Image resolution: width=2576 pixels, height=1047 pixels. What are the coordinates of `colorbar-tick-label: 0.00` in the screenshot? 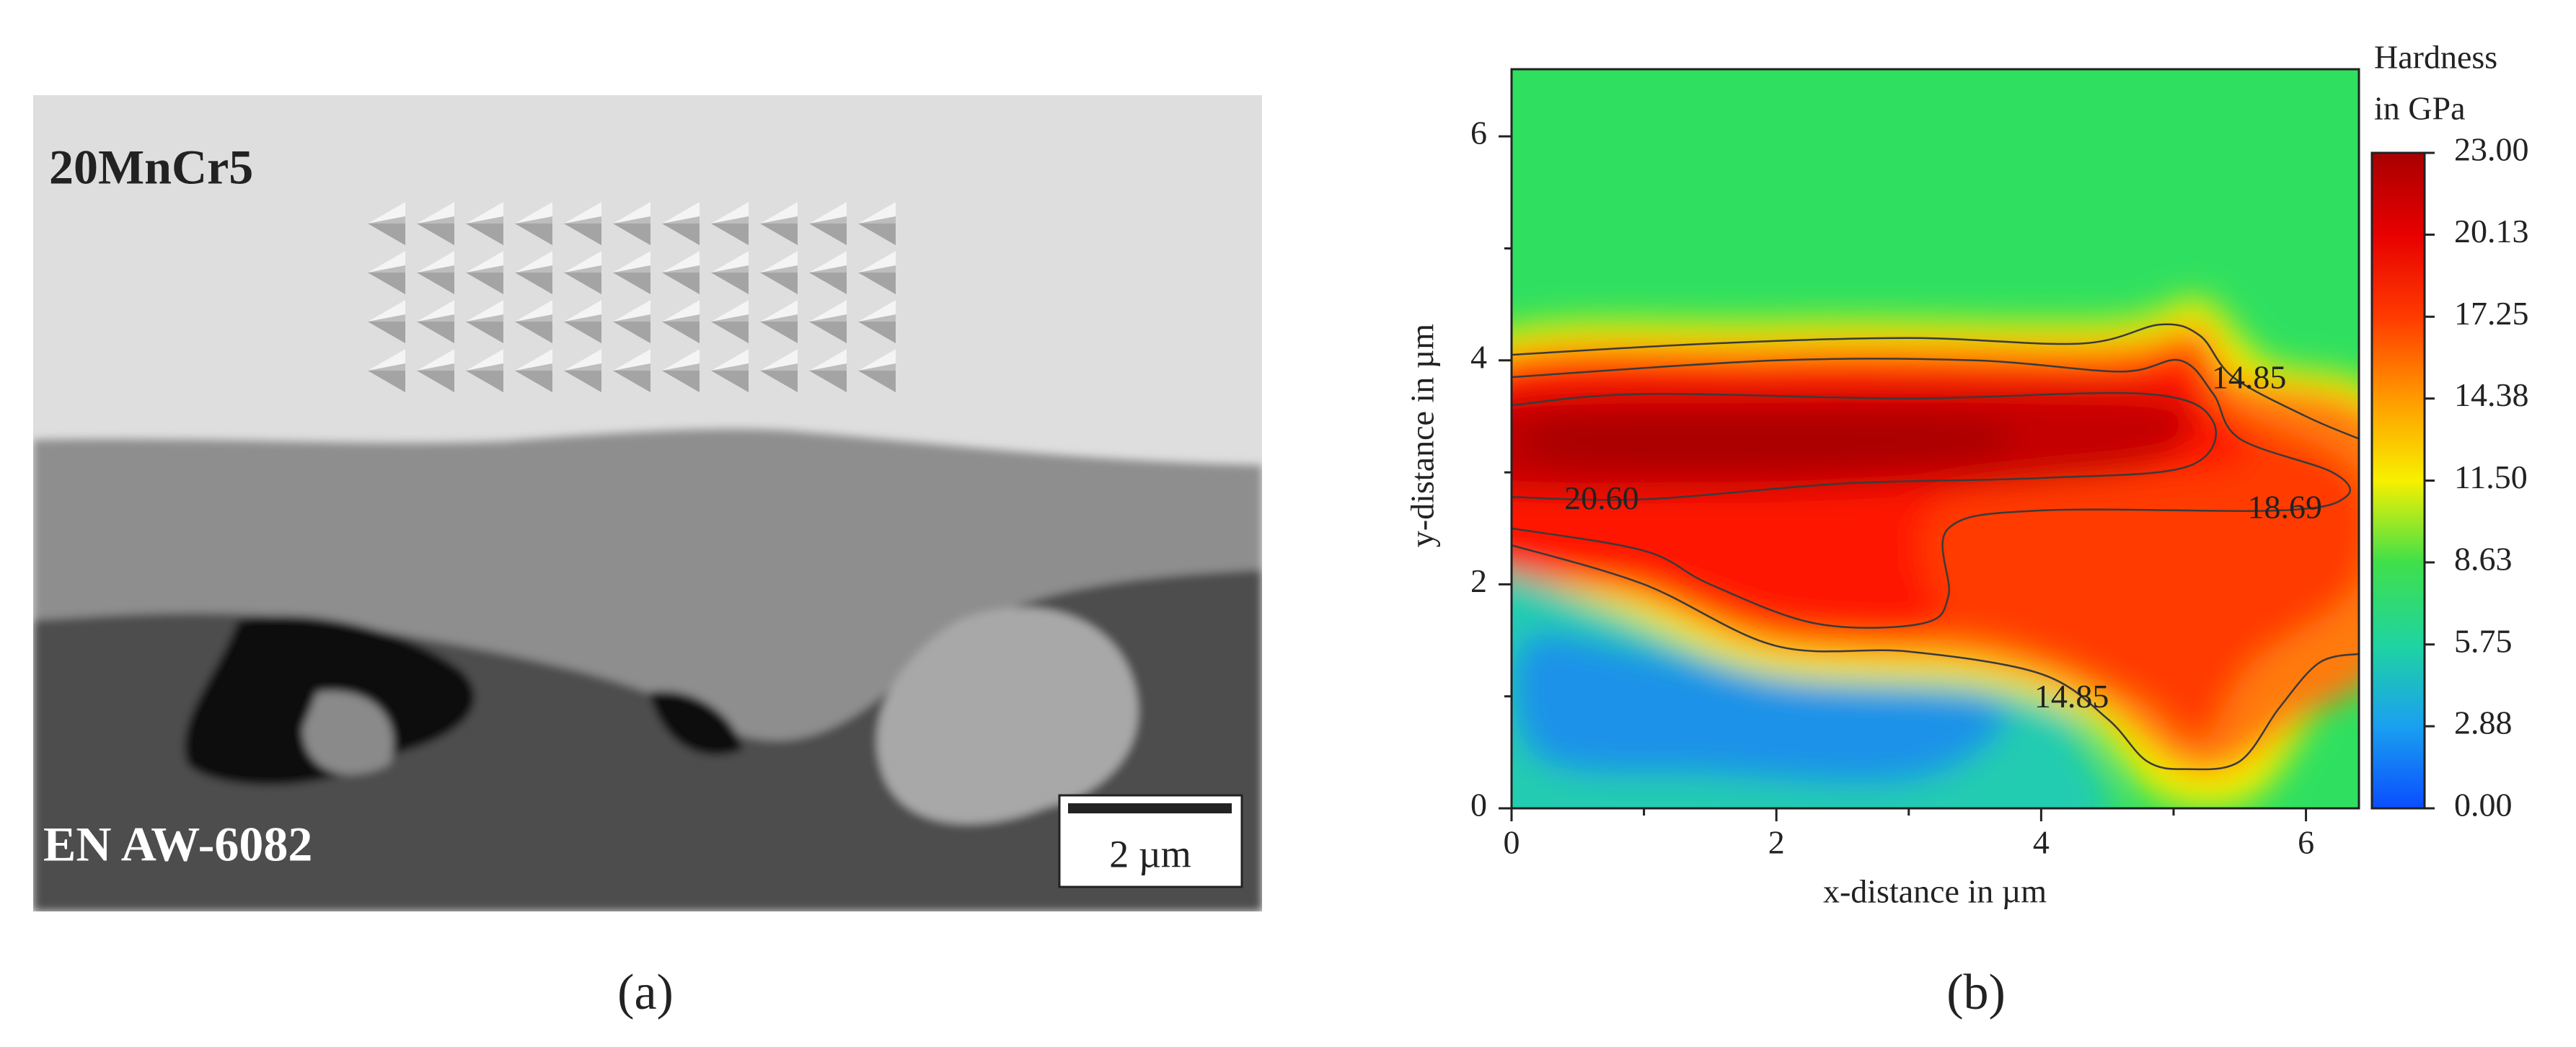 It's located at (2483, 805).